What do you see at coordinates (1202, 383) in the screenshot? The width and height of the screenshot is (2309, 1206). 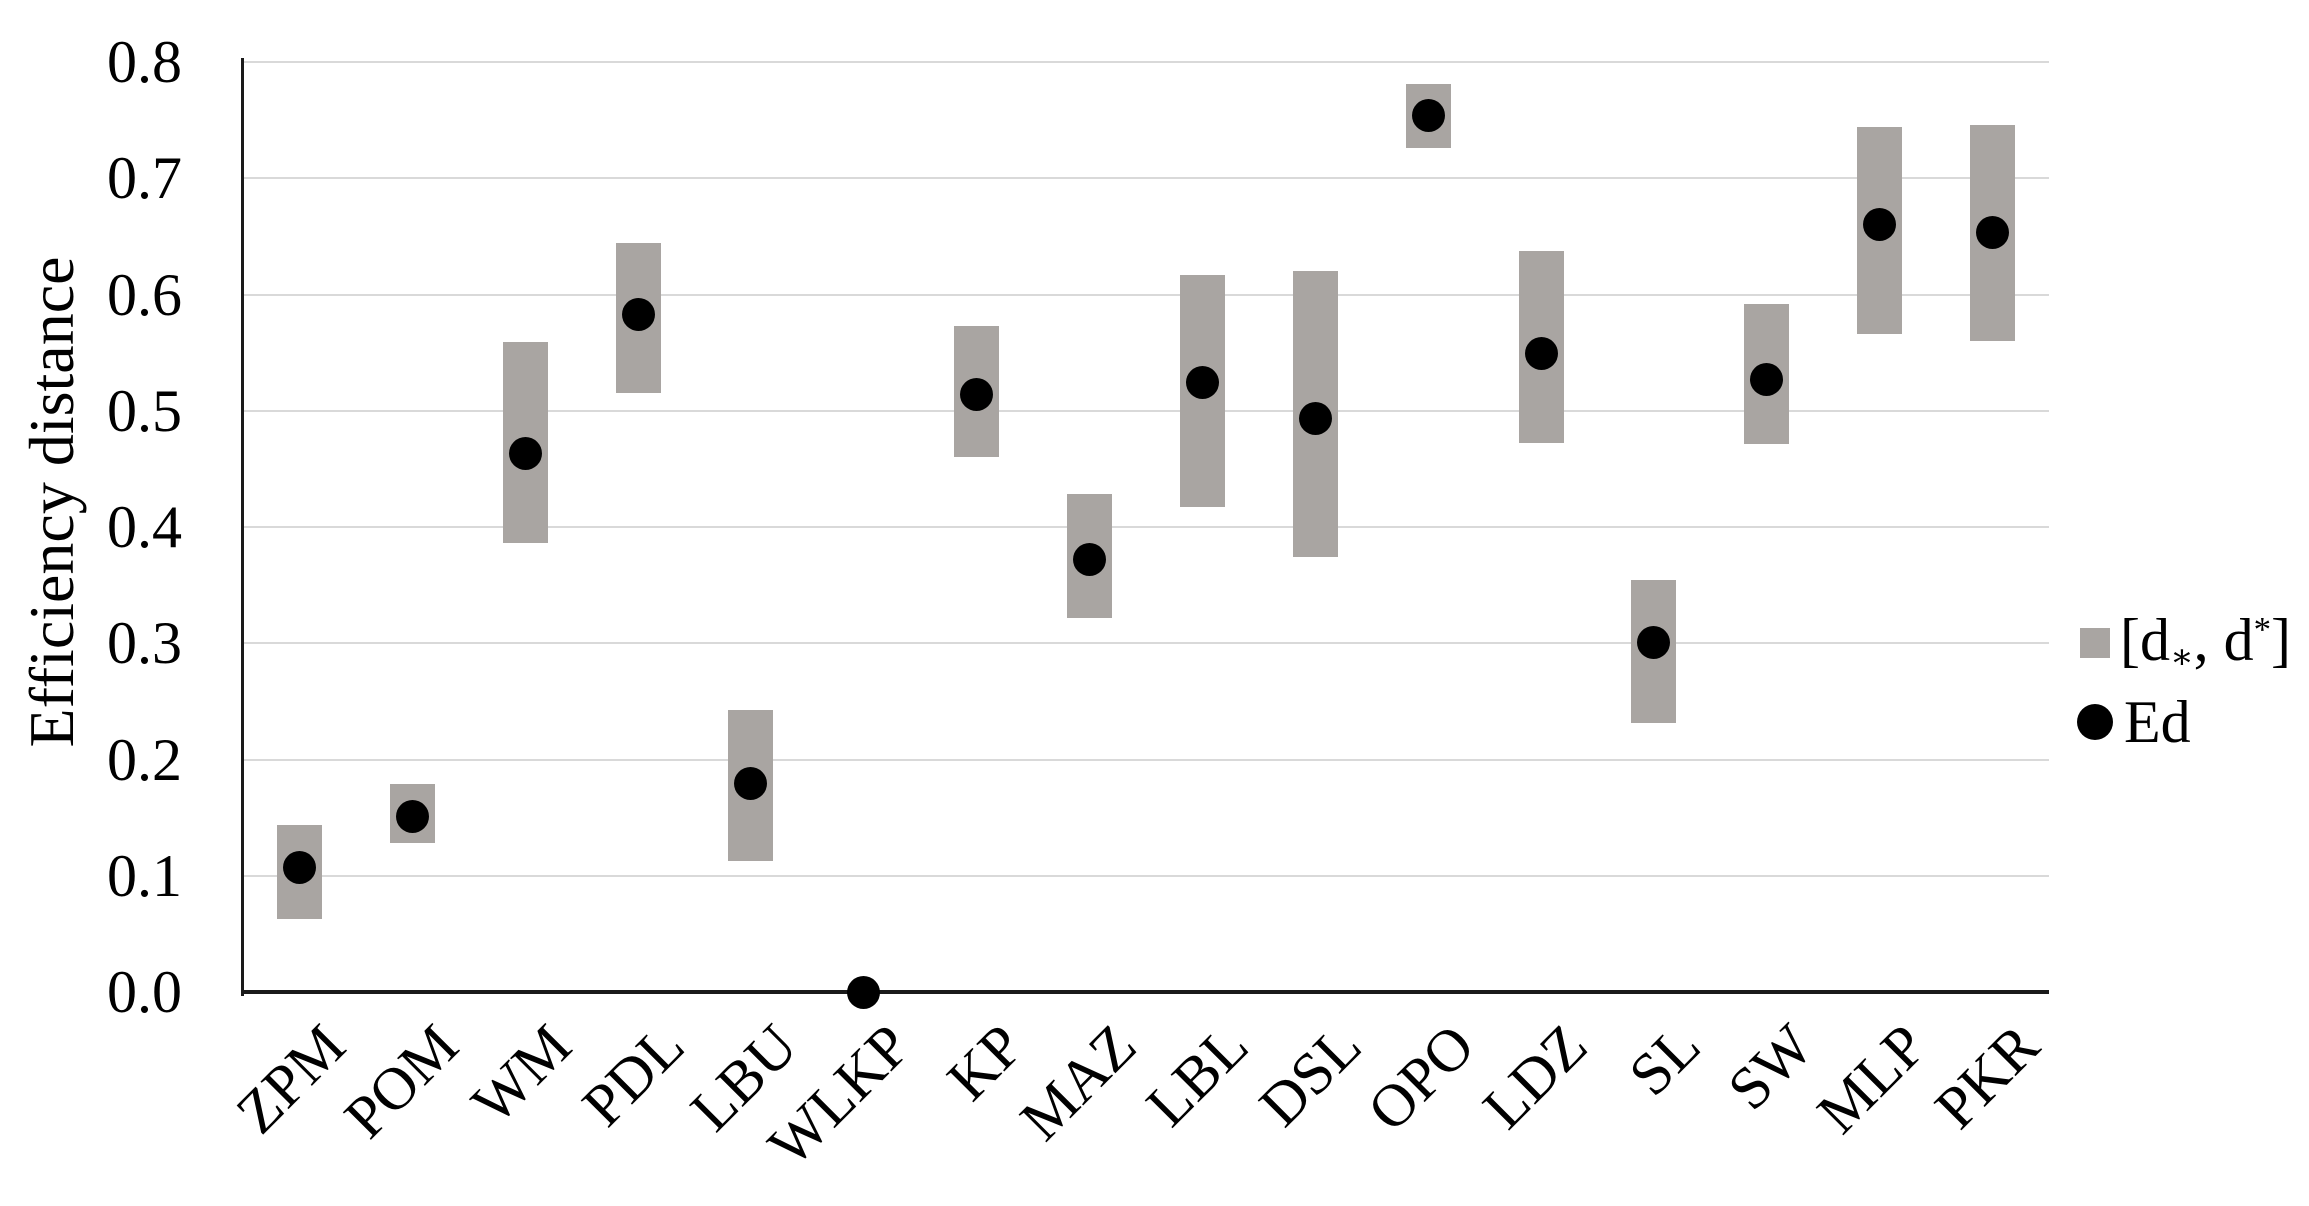 I see `ed-dot-LBL` at bounding box center [1202, 383].